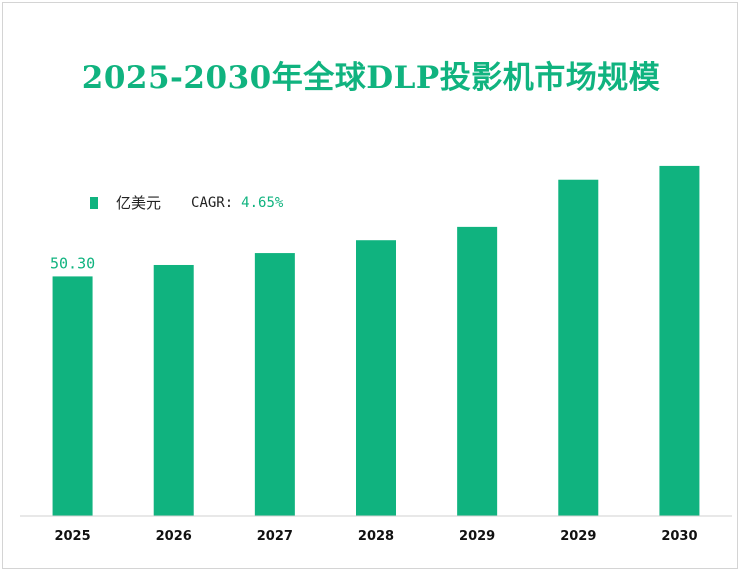 The image size is (742, 573). What do you see at coordinates (371, 78) in the screenshot?
I see `chart-title: 2025-2030年全球DLP投影机市场规模` at bounding box center [371, 78].